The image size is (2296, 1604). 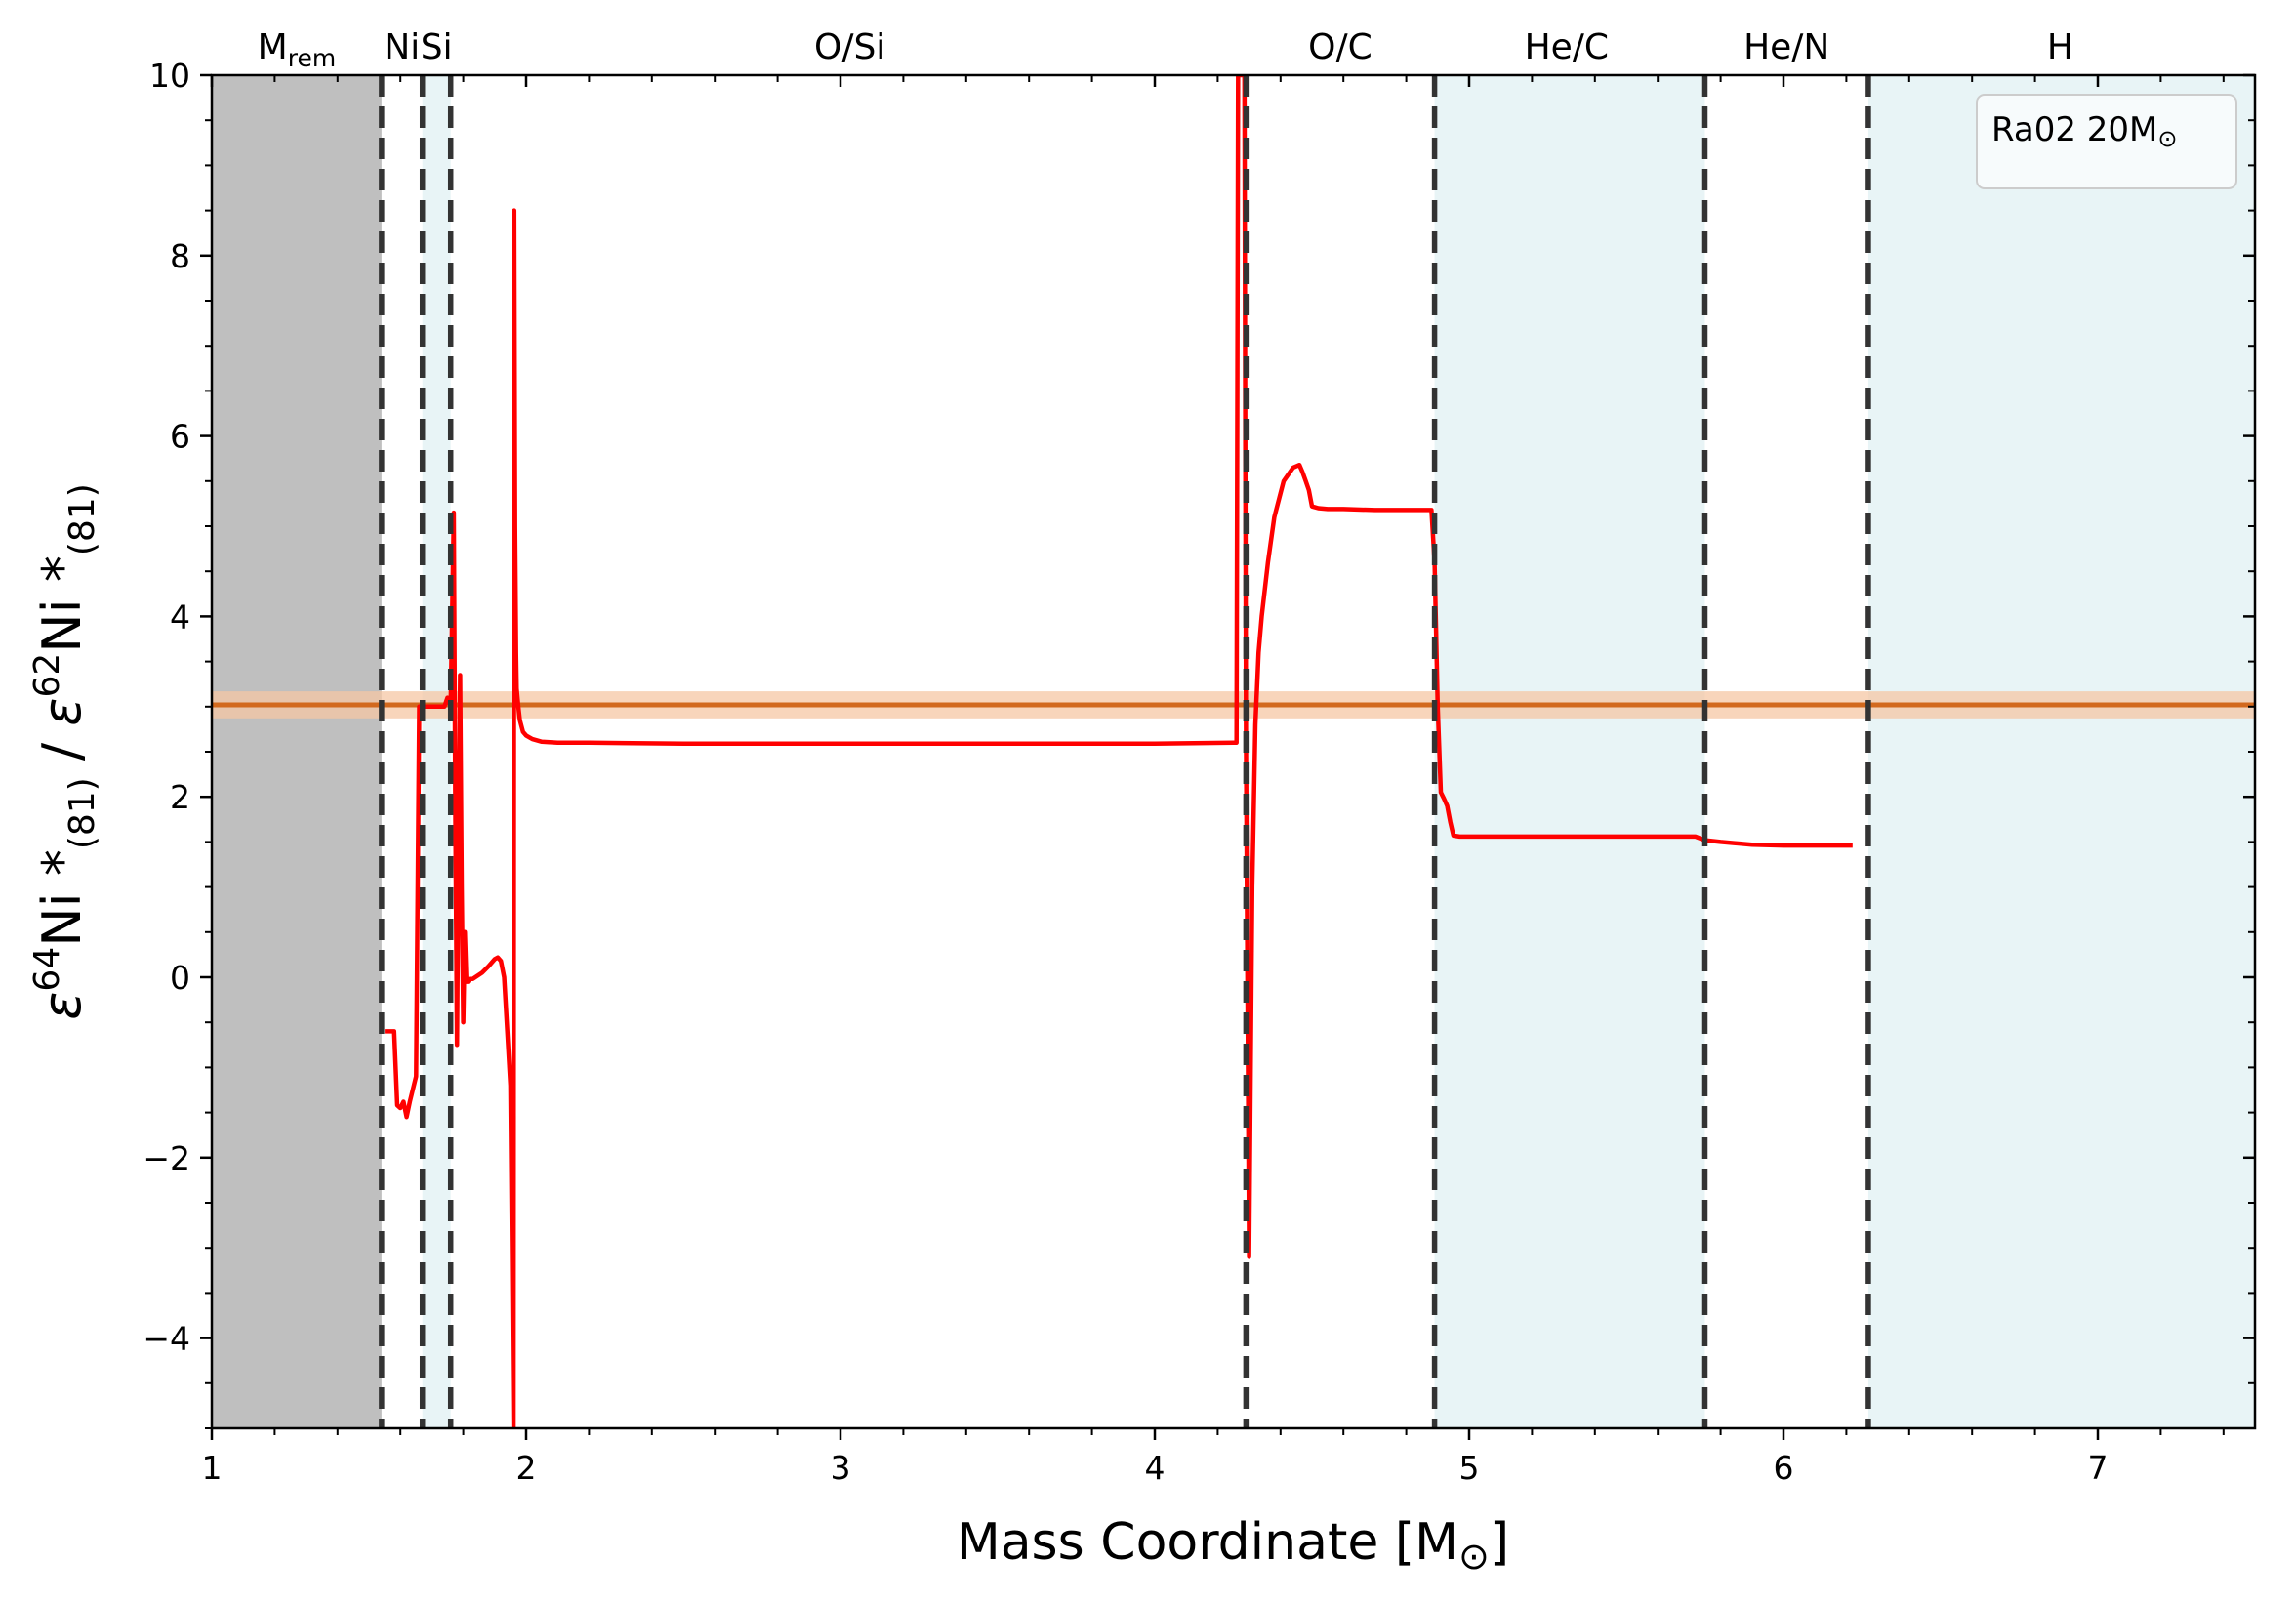 I want to click on y-title-eps2: ε, so click(x=62, y=712).